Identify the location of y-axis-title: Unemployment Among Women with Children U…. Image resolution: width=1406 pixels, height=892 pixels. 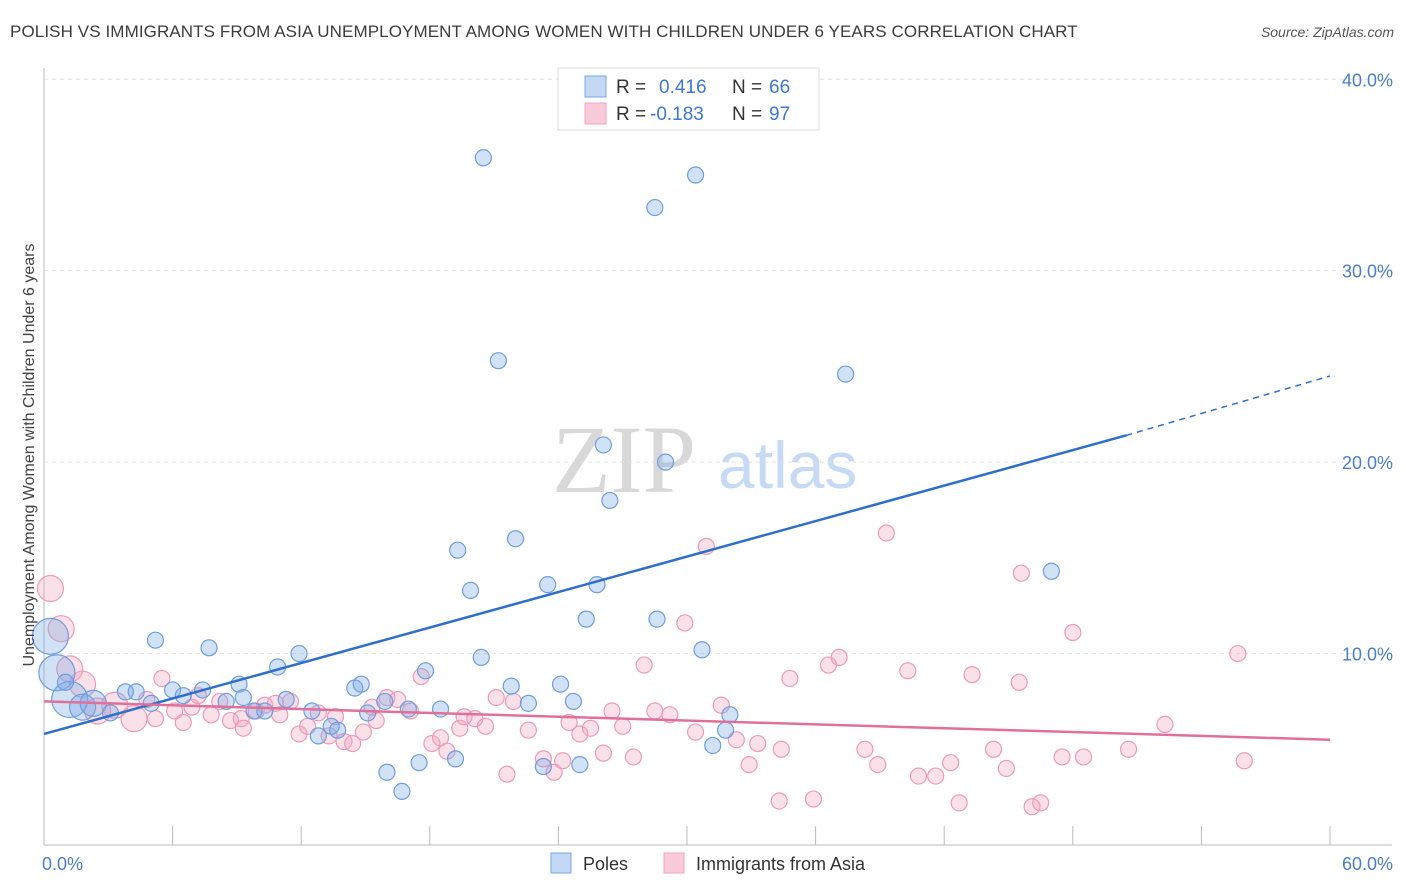
(29, 454).